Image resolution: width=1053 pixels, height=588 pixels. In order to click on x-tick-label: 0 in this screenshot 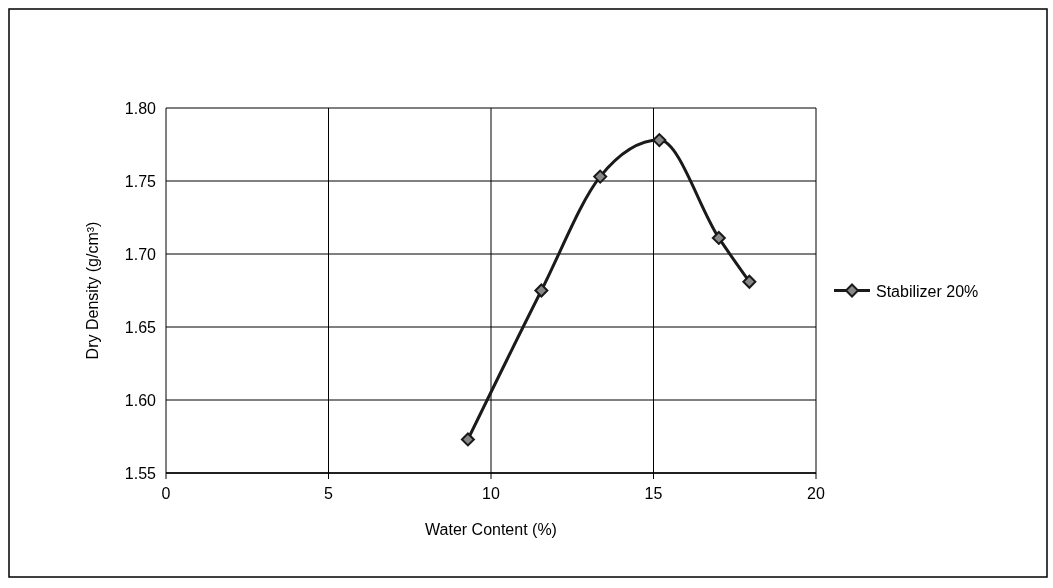, I will do `click(166, 493)`.